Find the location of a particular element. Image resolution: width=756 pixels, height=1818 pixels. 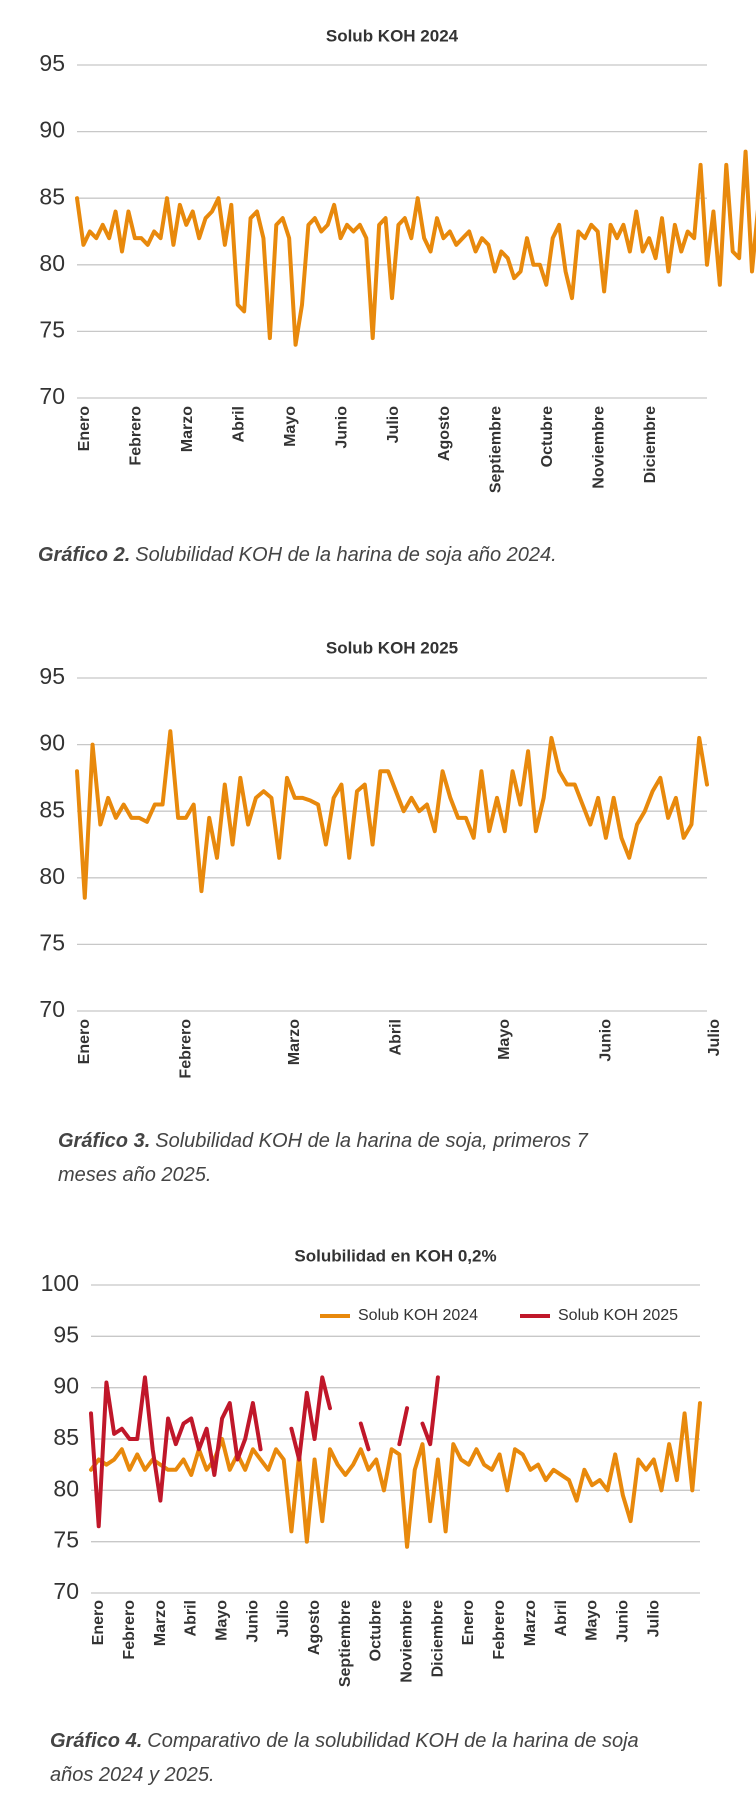

caption-label: Gráfico 3. is located at coordinates (104, 1141).